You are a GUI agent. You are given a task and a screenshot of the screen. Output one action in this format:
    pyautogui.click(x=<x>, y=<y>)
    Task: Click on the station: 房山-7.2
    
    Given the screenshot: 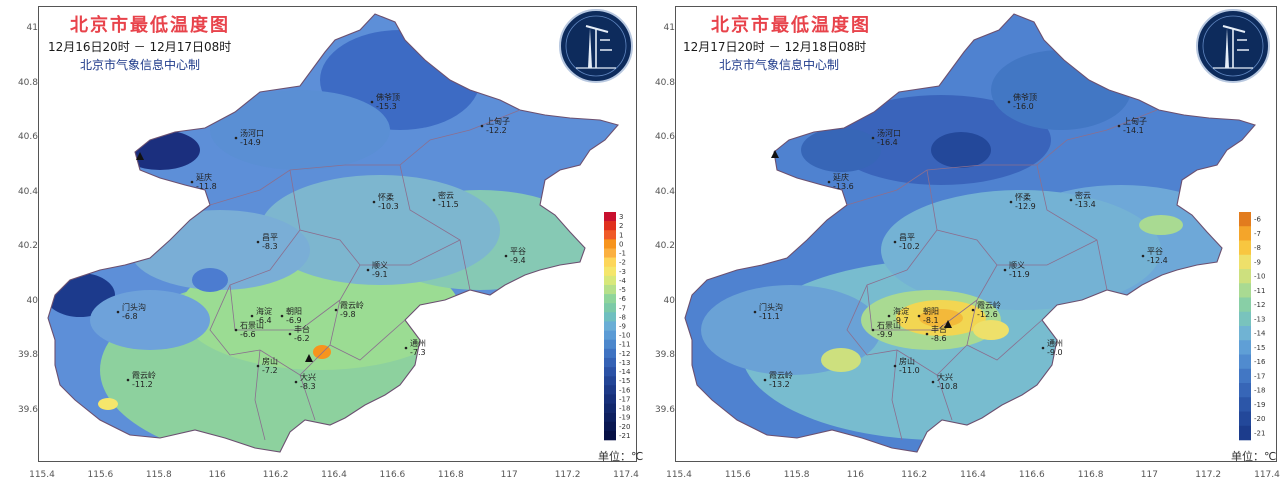 What is the action you would take?
    pyautogui.click(x=267, y=365)
    